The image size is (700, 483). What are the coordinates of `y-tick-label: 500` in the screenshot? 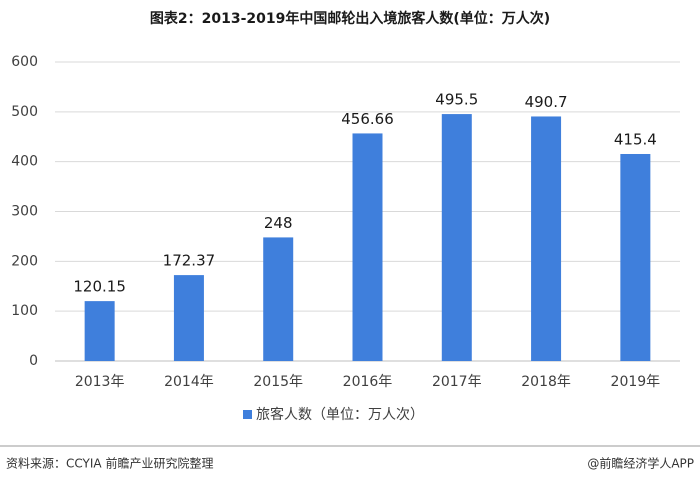 It's located at (24, 112).